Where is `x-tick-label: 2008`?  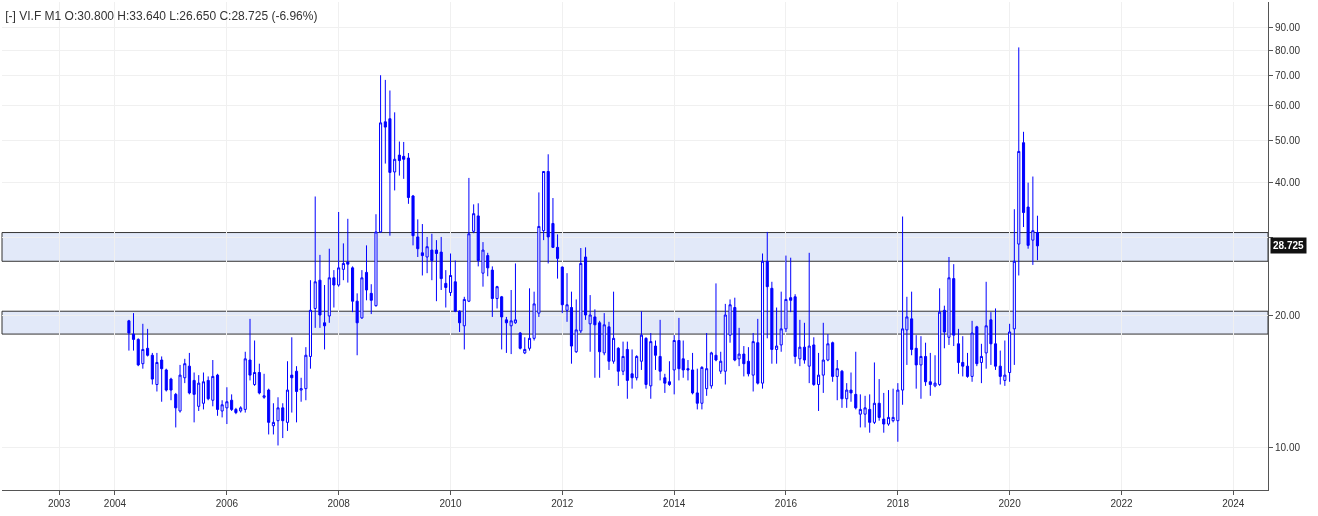
x-tick-label: 2008 is located at coordinates (339, 503).